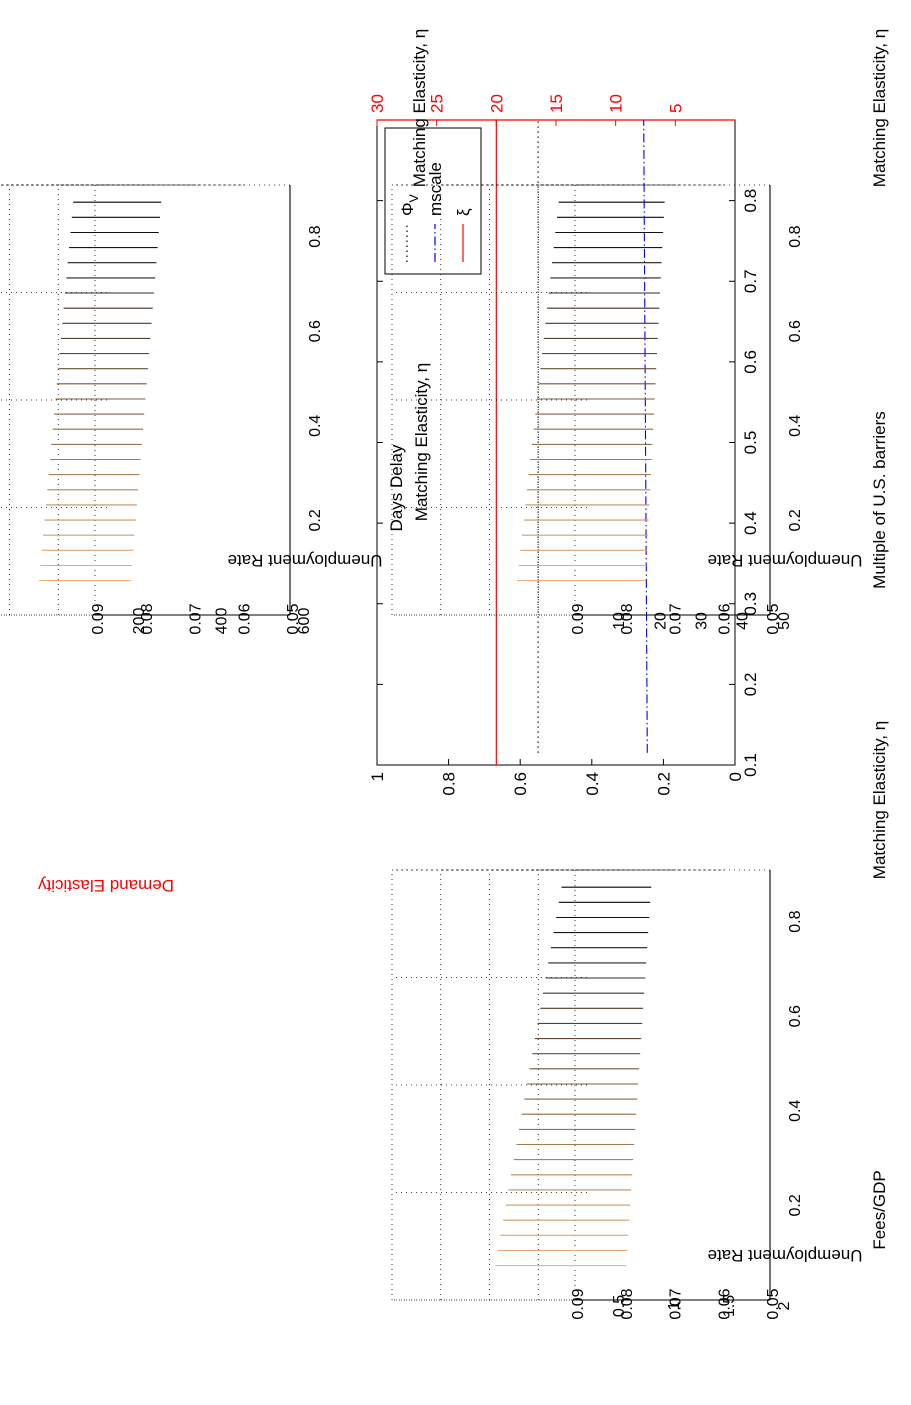 The height and width of the screenshot is (1405, 911). Describe the element at coordinates (785, 560) in the screenshot. I see `surface-multiple-zlabel: Unemployment Rate` at that location.